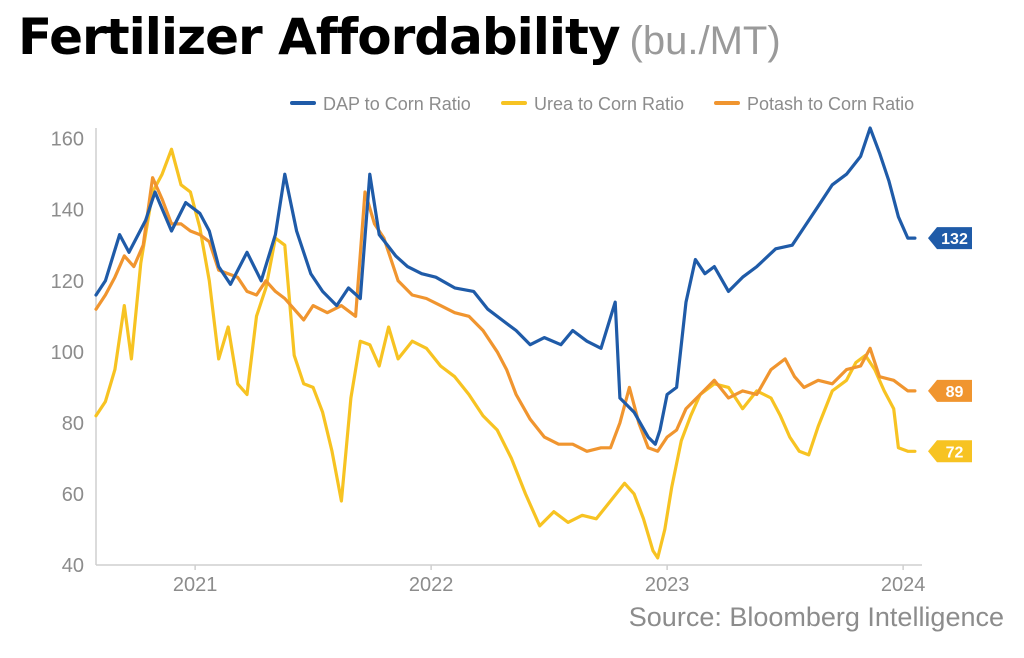 This screenshot has width=1024, height=658. I want to click on legend-item: Urea to Corn Ratio, so click(592, 104).